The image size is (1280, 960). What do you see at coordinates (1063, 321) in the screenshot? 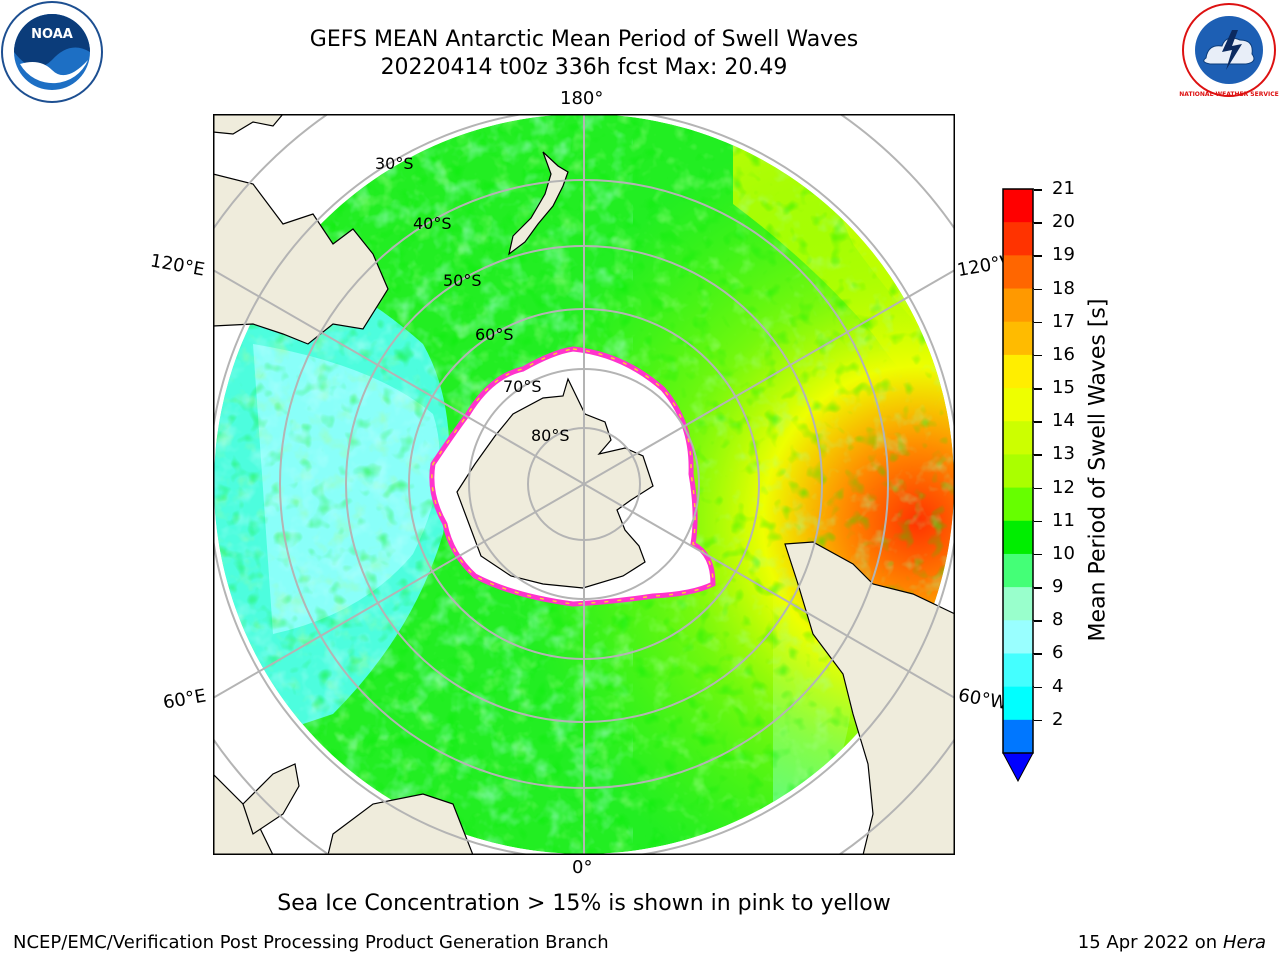
I see `colorbar-tick-label: 17` at bounding box center [1063, 321].